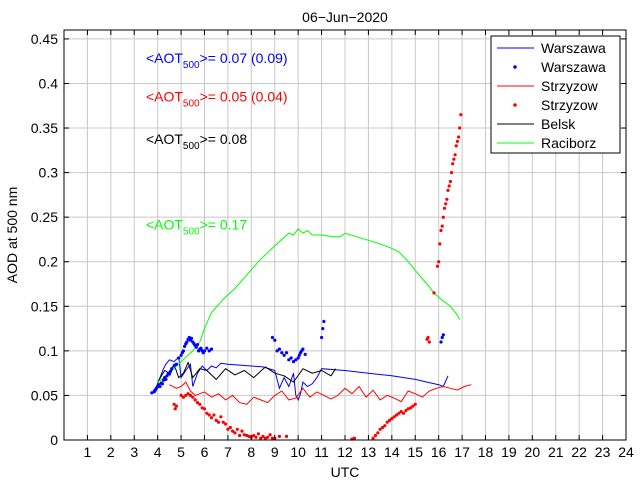 This screenshot has height=485, width=640. I want to click on y-tick-label: 0, so click(54, 440).